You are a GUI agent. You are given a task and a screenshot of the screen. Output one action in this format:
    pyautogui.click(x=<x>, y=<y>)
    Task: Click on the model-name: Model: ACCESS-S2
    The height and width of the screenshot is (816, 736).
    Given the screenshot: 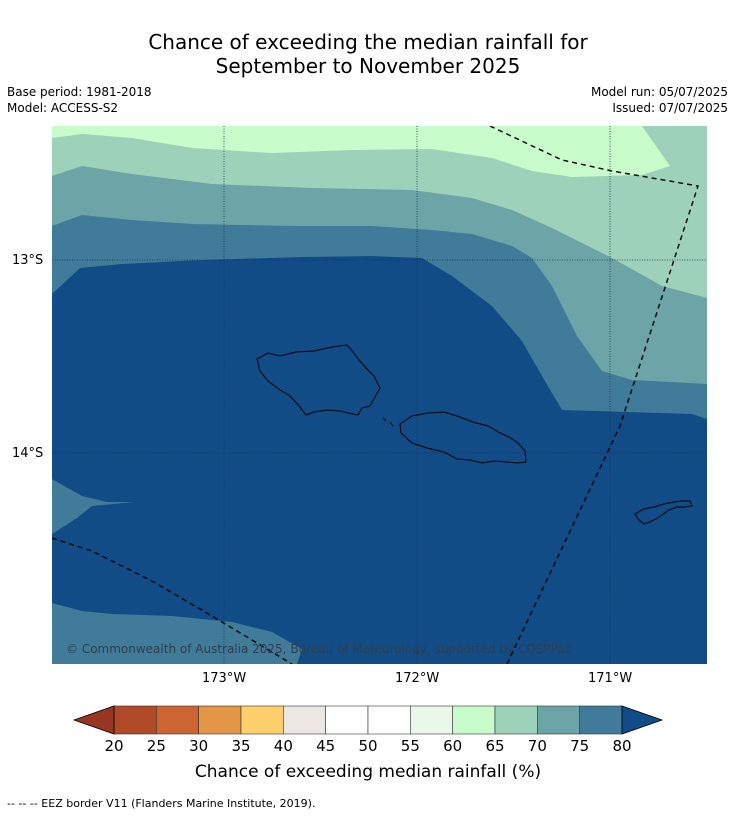 What is the action you would take?
    pyautogui.click(x=63, y=108)
    